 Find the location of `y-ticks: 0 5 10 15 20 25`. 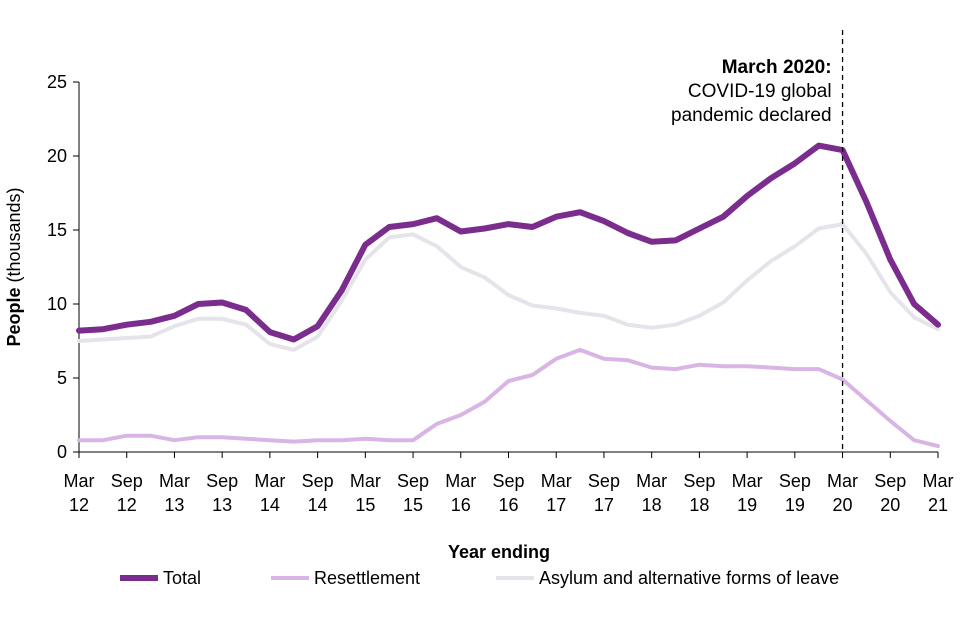

y-ticks: 0 5 10 15 20 25 is located at coordinates (63, 267).